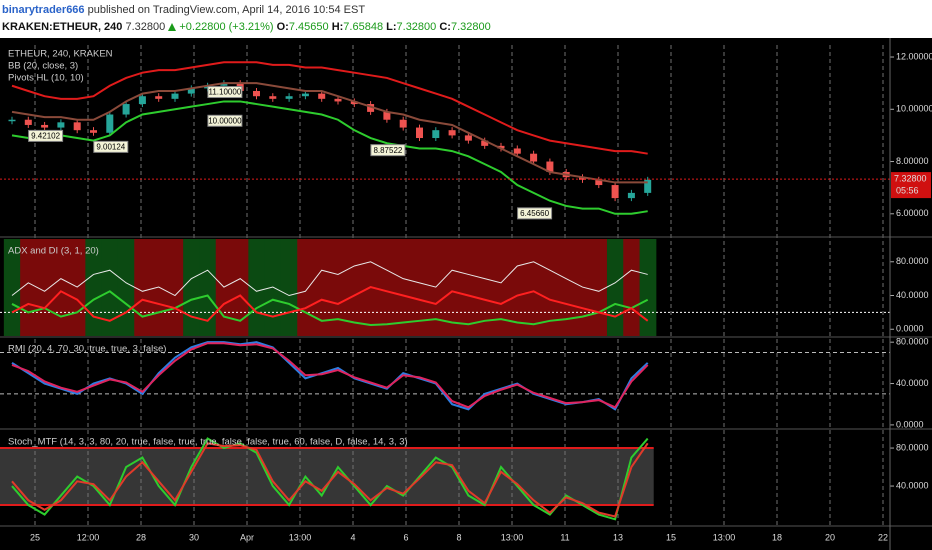 This screenshot has height=550, width=932. I want to click on price-tag-label: 7.32800, so click(910, 178).